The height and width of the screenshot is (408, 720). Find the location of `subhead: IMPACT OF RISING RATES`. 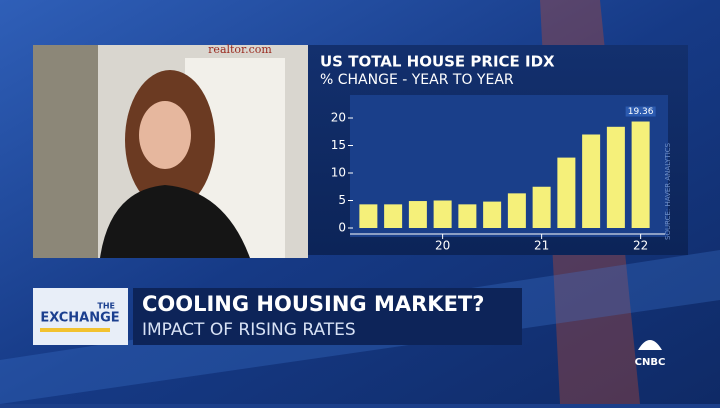

subhead: IMPACT OF RISING RATES is located at coordinates (249, 330).